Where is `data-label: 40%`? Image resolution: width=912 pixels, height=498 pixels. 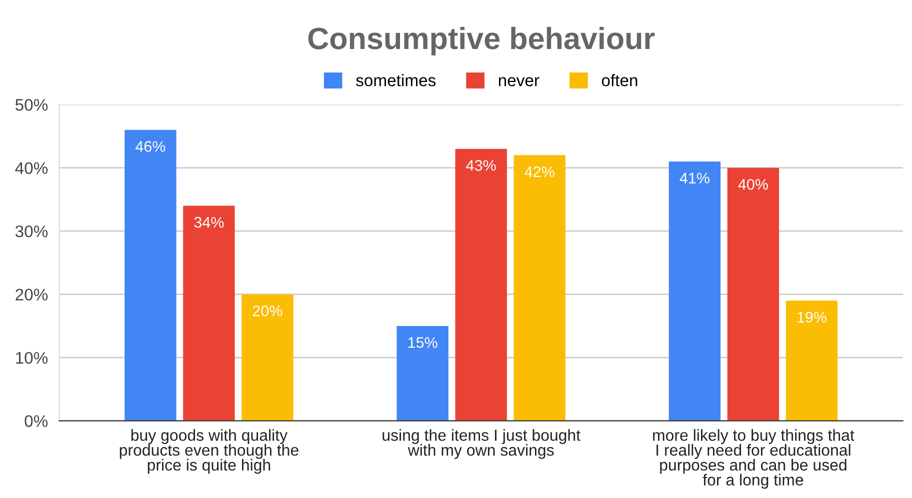 data-label: 40% is located at coordinates (753, 184).